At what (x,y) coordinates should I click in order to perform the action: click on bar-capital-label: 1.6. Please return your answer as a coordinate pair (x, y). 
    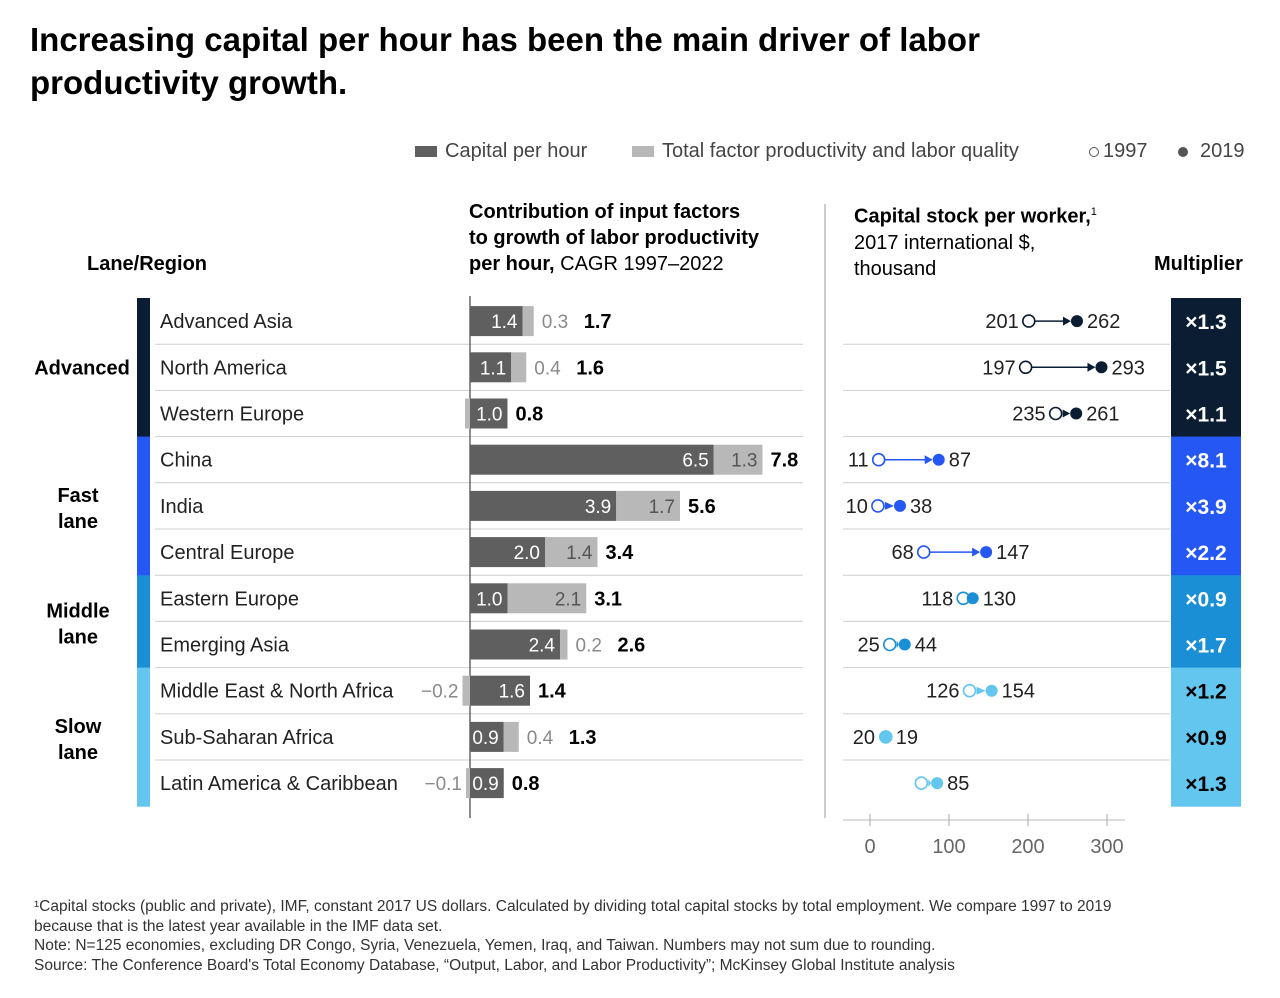
    Looking at the image, I should click on (512, 692).